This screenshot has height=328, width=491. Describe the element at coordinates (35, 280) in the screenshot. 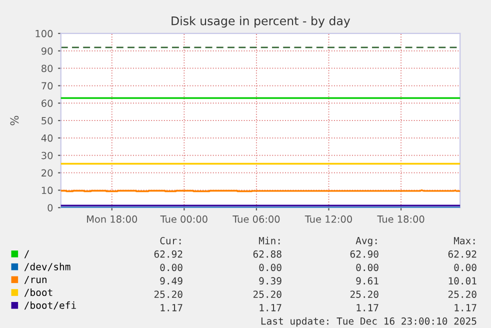

I see `legend-label: /run` at that location.